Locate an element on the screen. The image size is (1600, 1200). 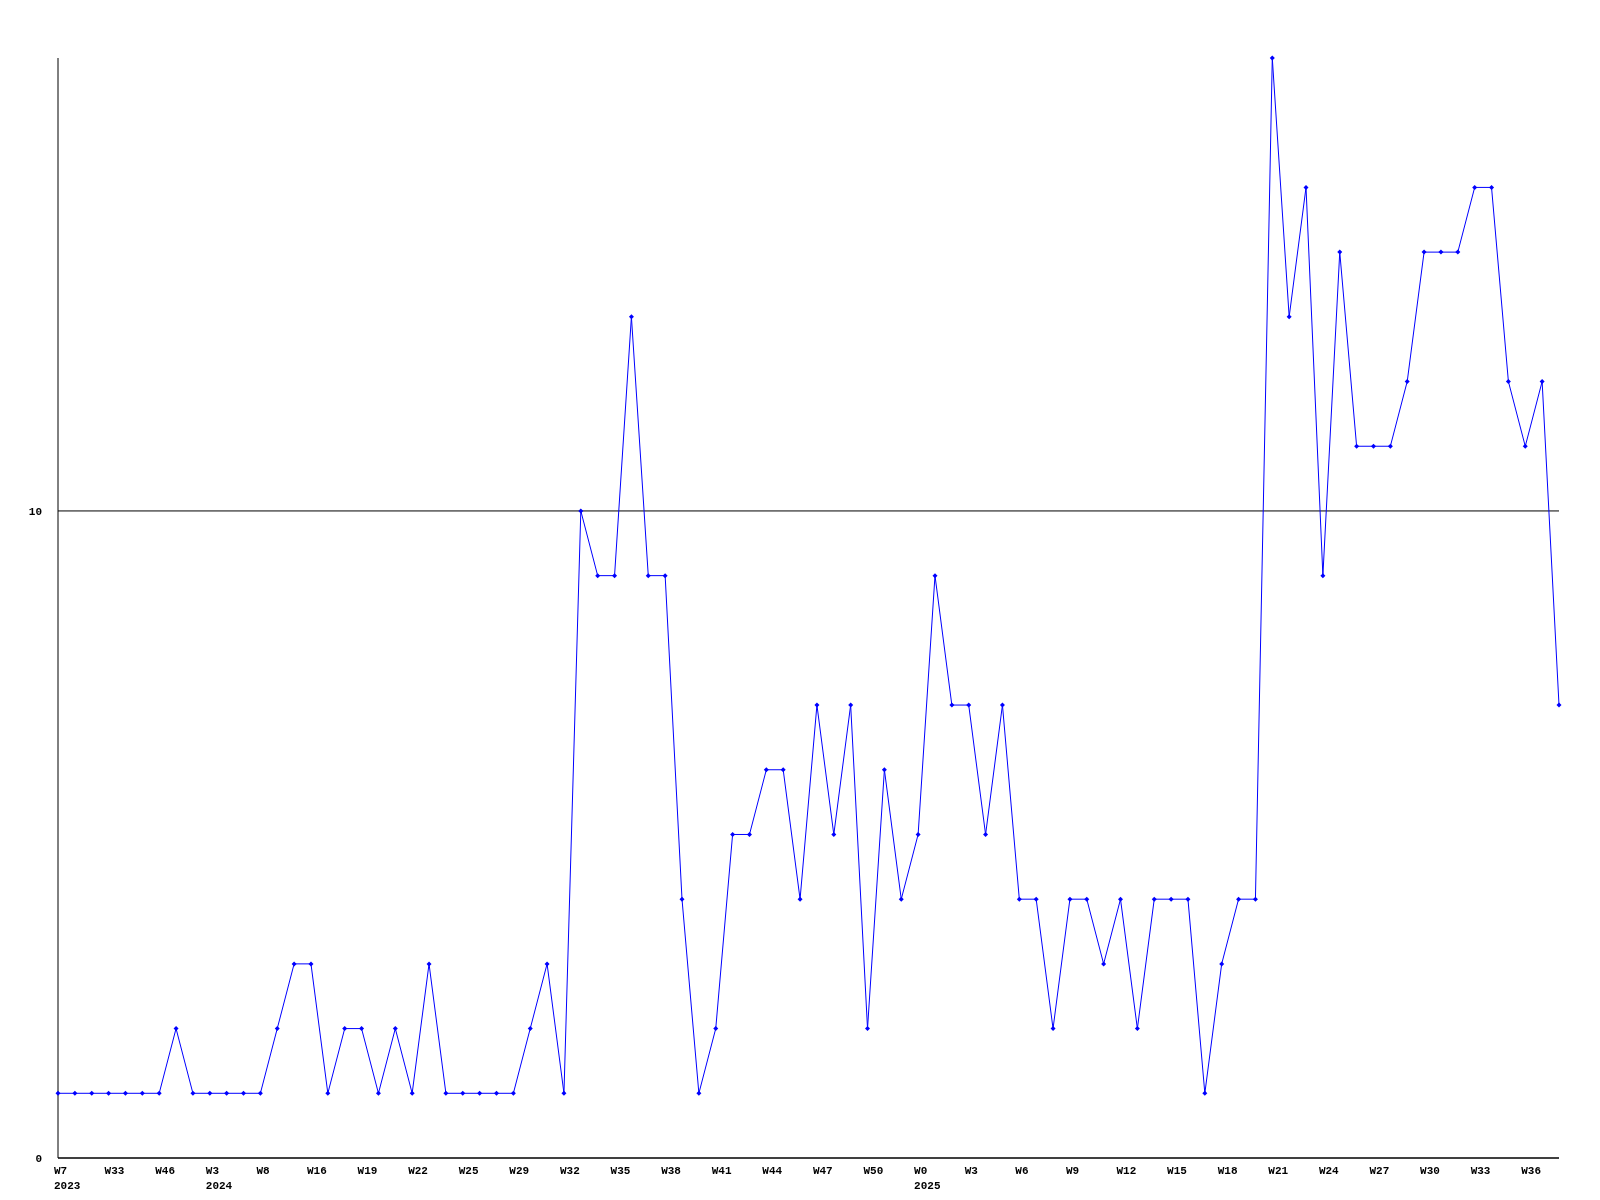
x-tick-label: W0 2025 is located at coordinates (927, 1178).